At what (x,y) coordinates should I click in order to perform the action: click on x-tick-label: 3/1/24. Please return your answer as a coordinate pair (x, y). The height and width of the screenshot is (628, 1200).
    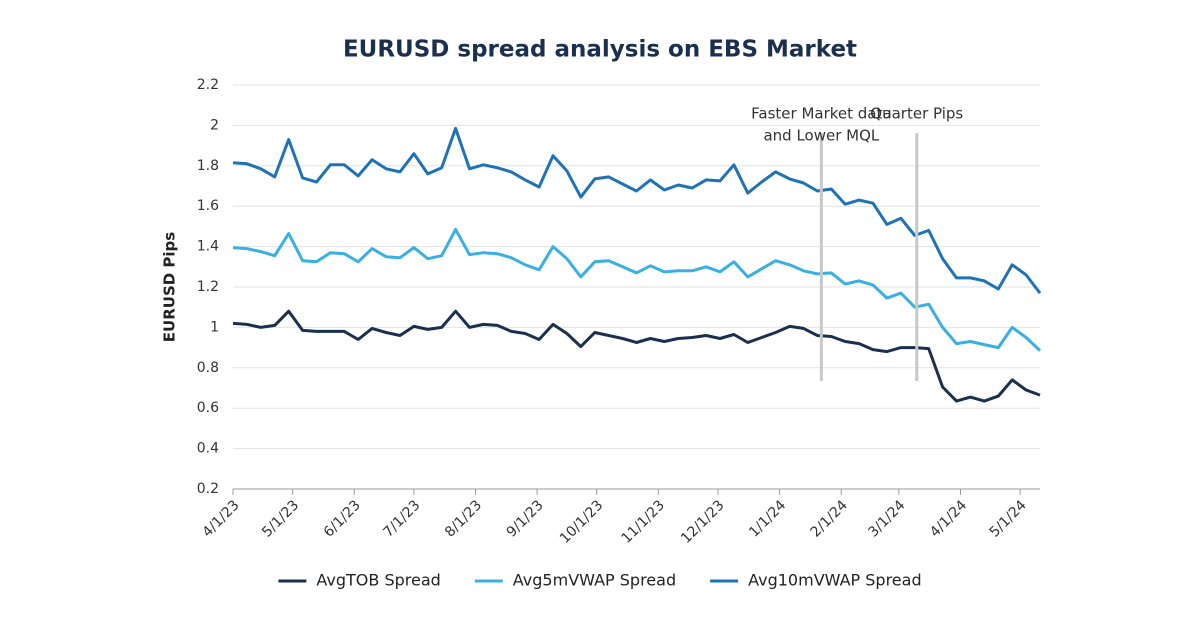
    Looking at the image, I should click on (886, 518).